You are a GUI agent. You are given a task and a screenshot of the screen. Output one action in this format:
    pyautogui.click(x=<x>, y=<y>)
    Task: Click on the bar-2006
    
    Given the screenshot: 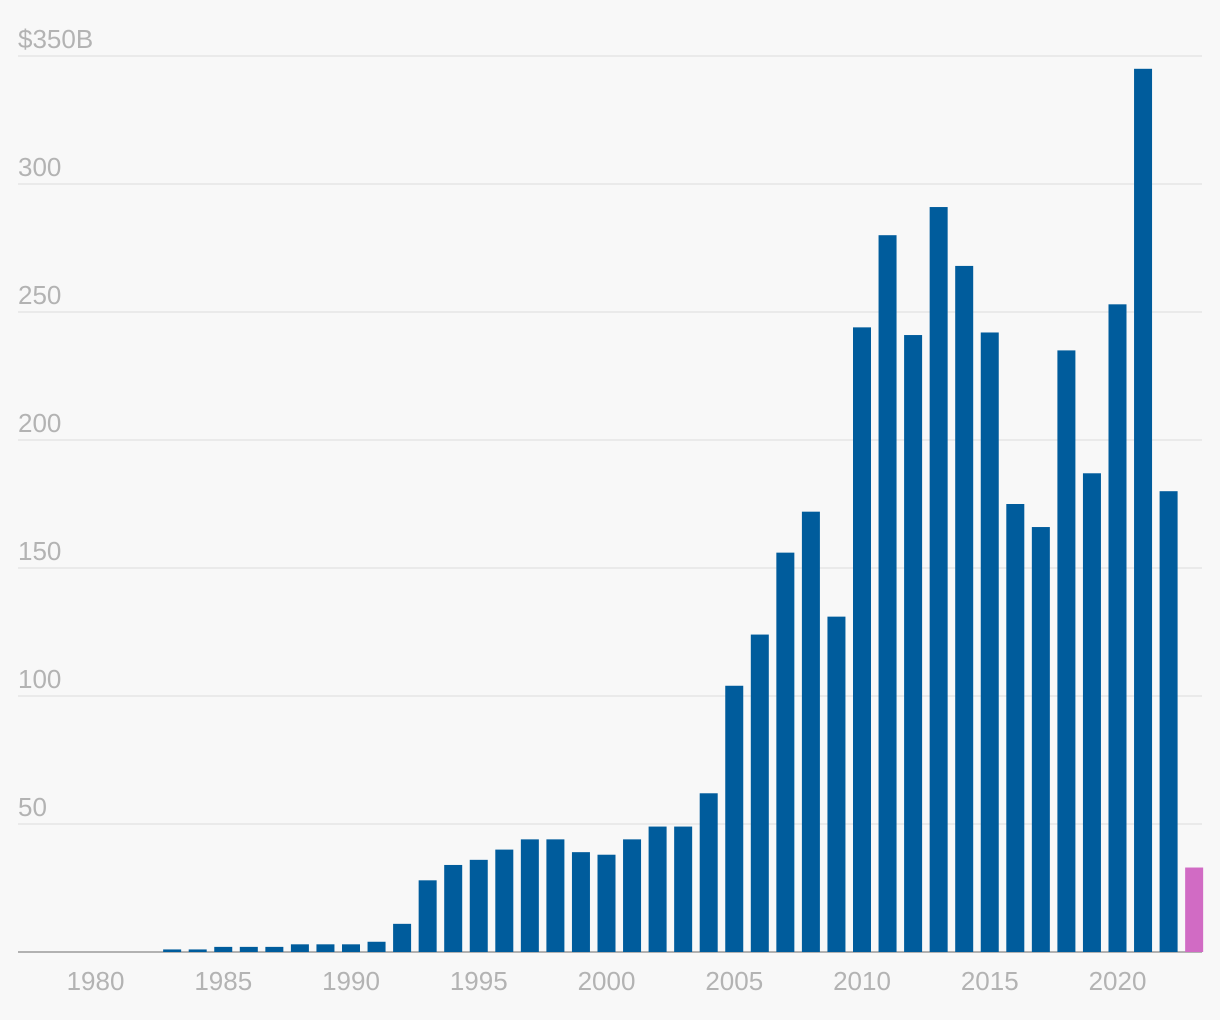 What is the action you would take?
    pyautogui.click(x=759, y=793)
    